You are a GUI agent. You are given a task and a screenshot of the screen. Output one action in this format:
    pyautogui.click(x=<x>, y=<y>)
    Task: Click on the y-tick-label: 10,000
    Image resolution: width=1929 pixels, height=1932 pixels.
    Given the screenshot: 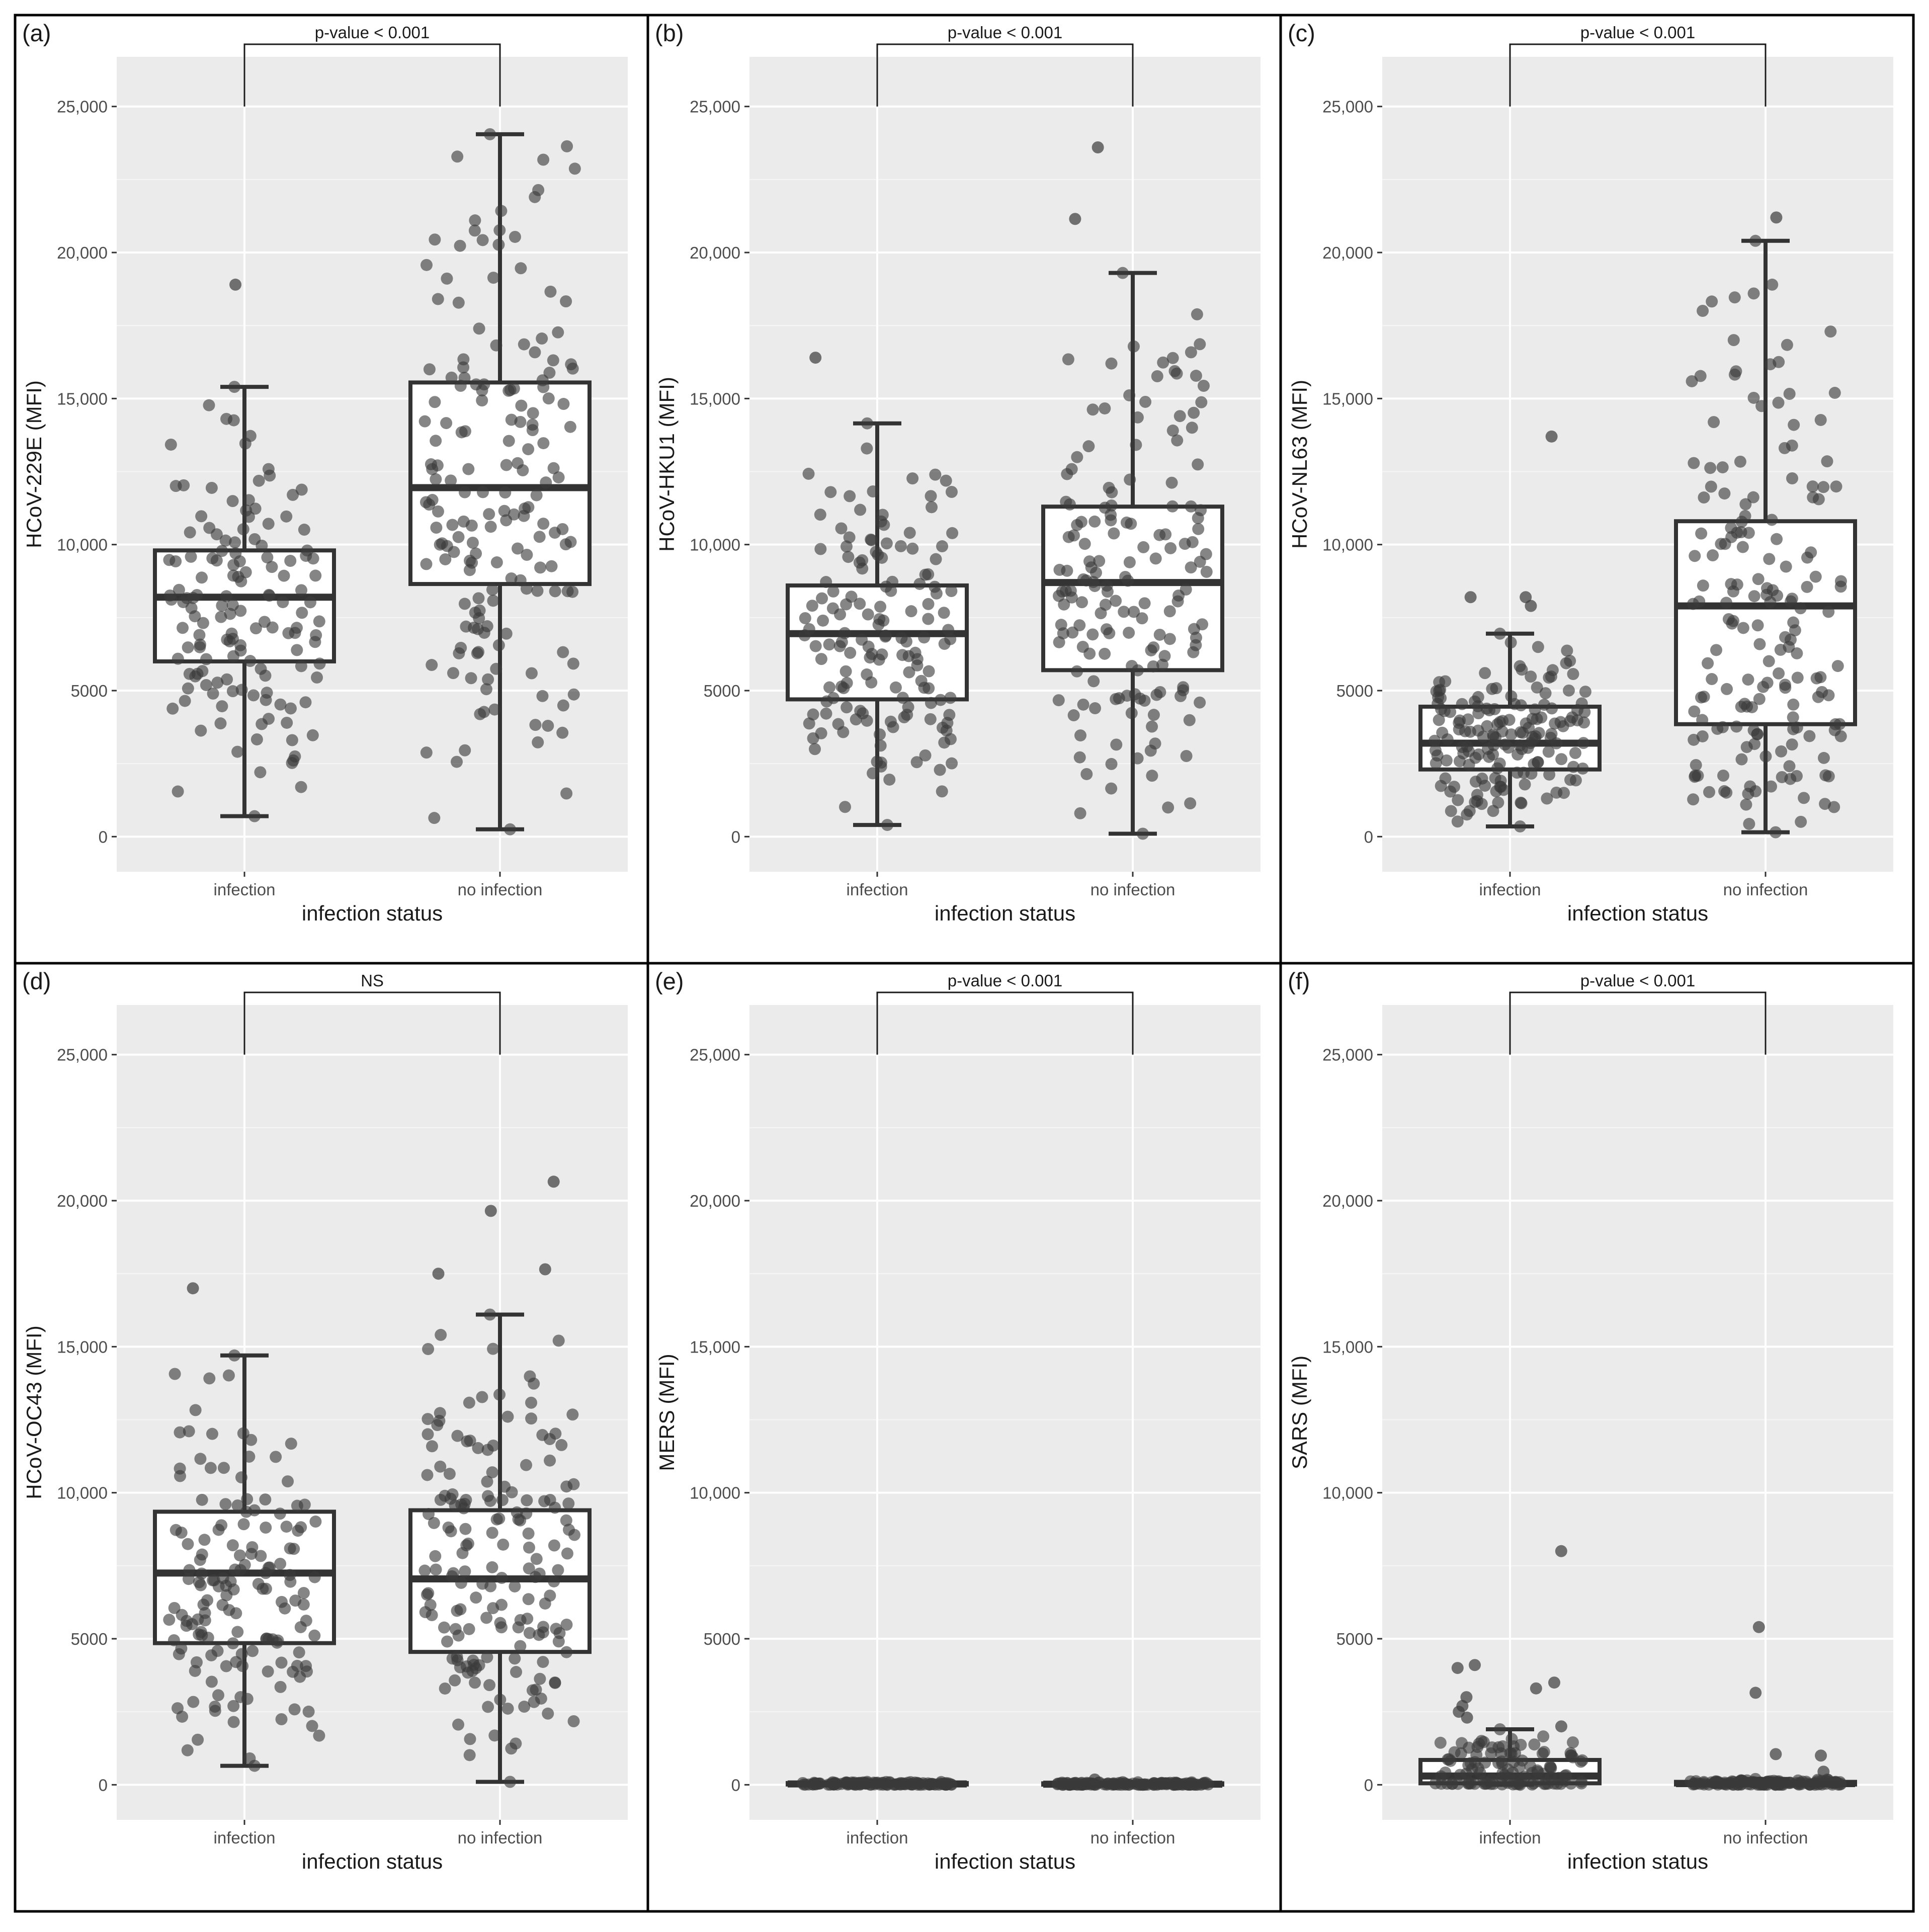 What is the action you would take?
    pyautogui.click(x=1348, y=545)
    